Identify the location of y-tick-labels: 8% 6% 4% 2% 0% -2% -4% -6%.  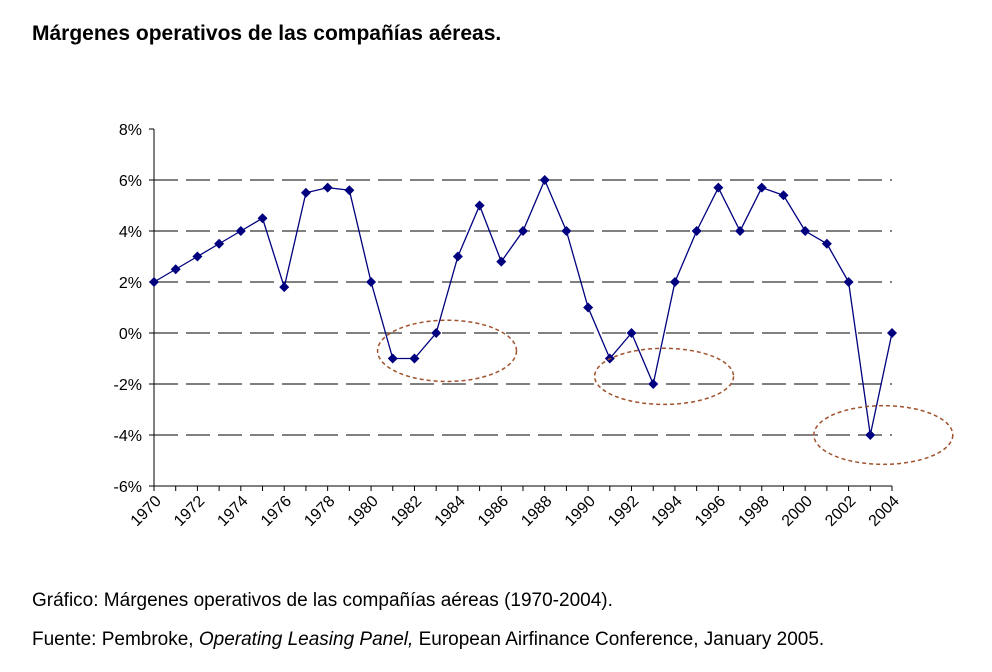
(128, 309).